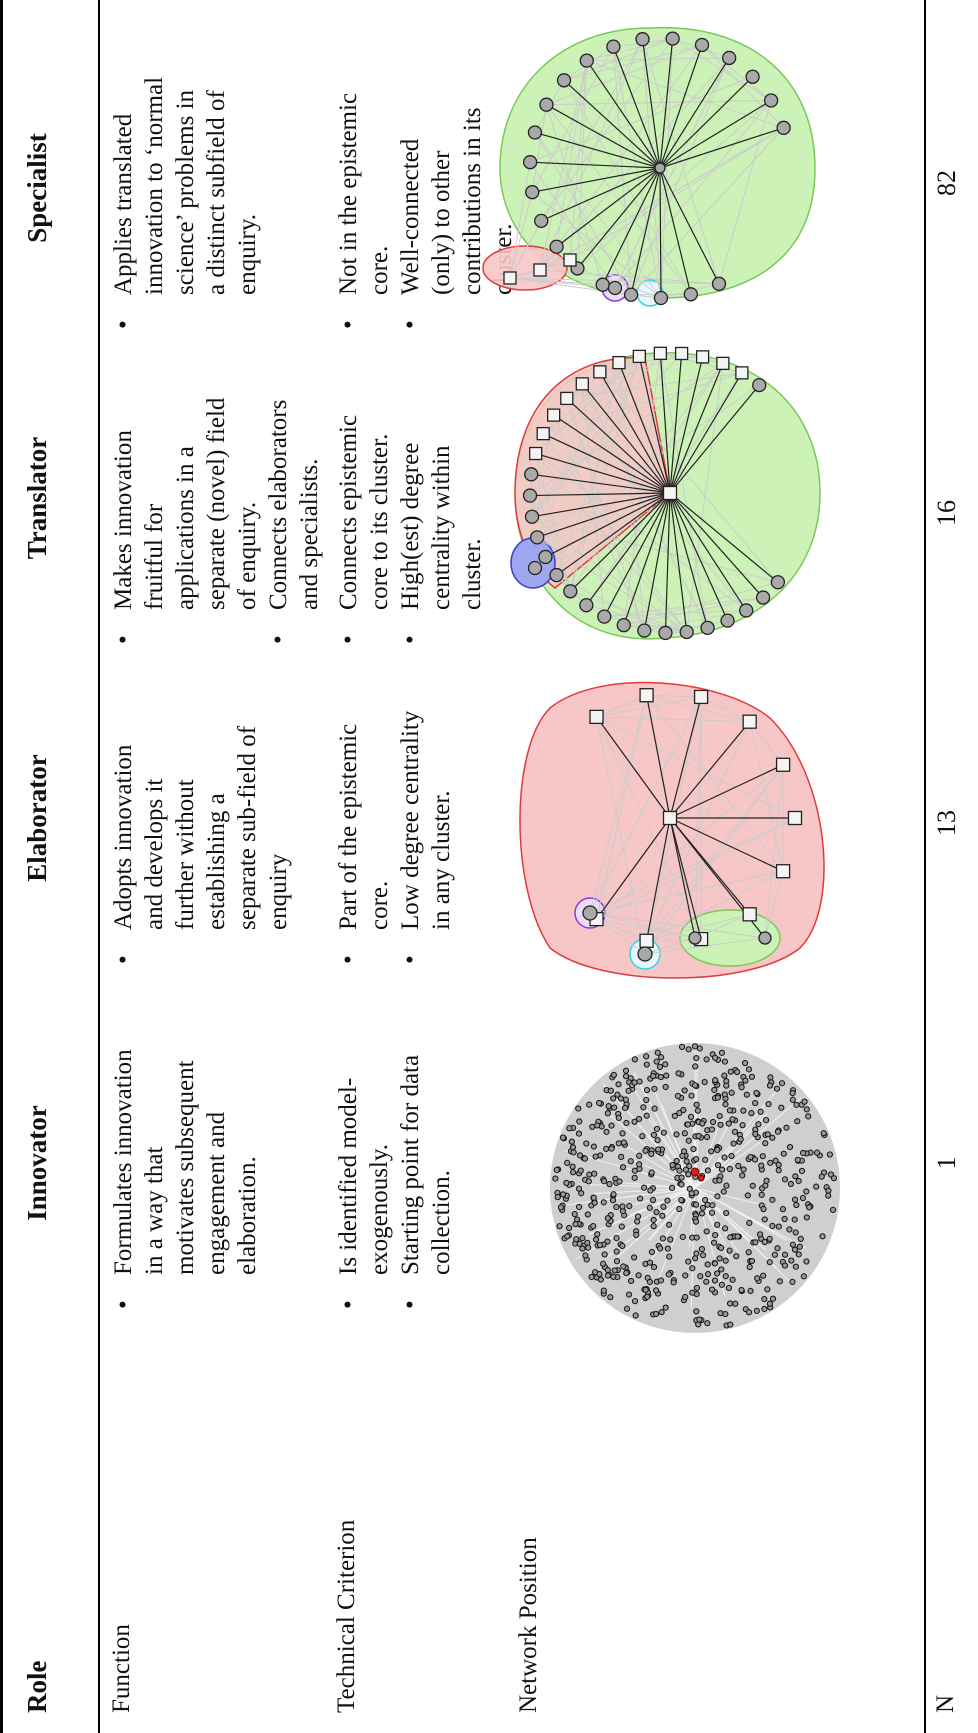  What do you see at coordinates (99, 866) in the screenshot?
I see `header-rule` at bounding box center [99, 866].